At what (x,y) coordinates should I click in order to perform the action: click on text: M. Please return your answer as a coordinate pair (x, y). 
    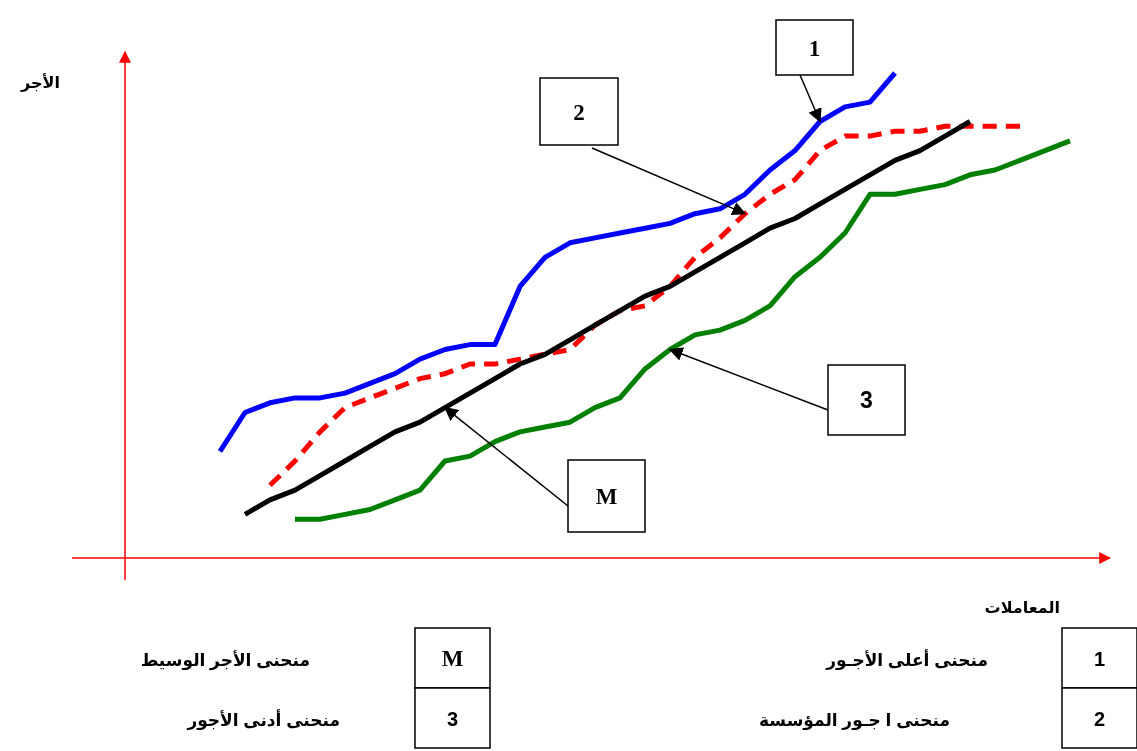
    Looking at the image, I should click on (452, 658).